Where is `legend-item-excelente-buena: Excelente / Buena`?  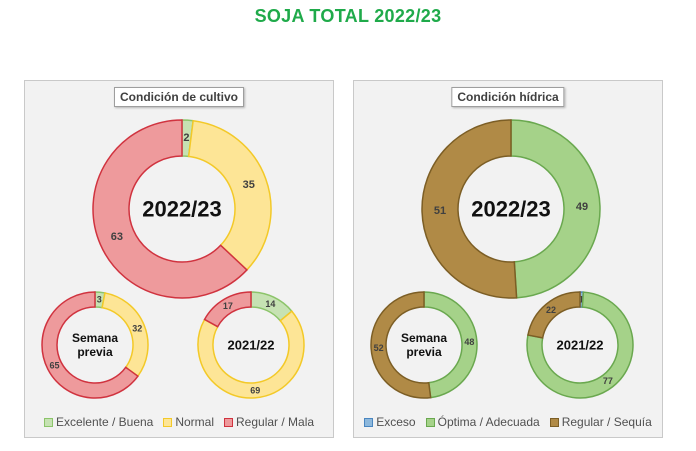
legend-item-excelente-buena: Excelente / Buena is located at coordinates (98, 422).